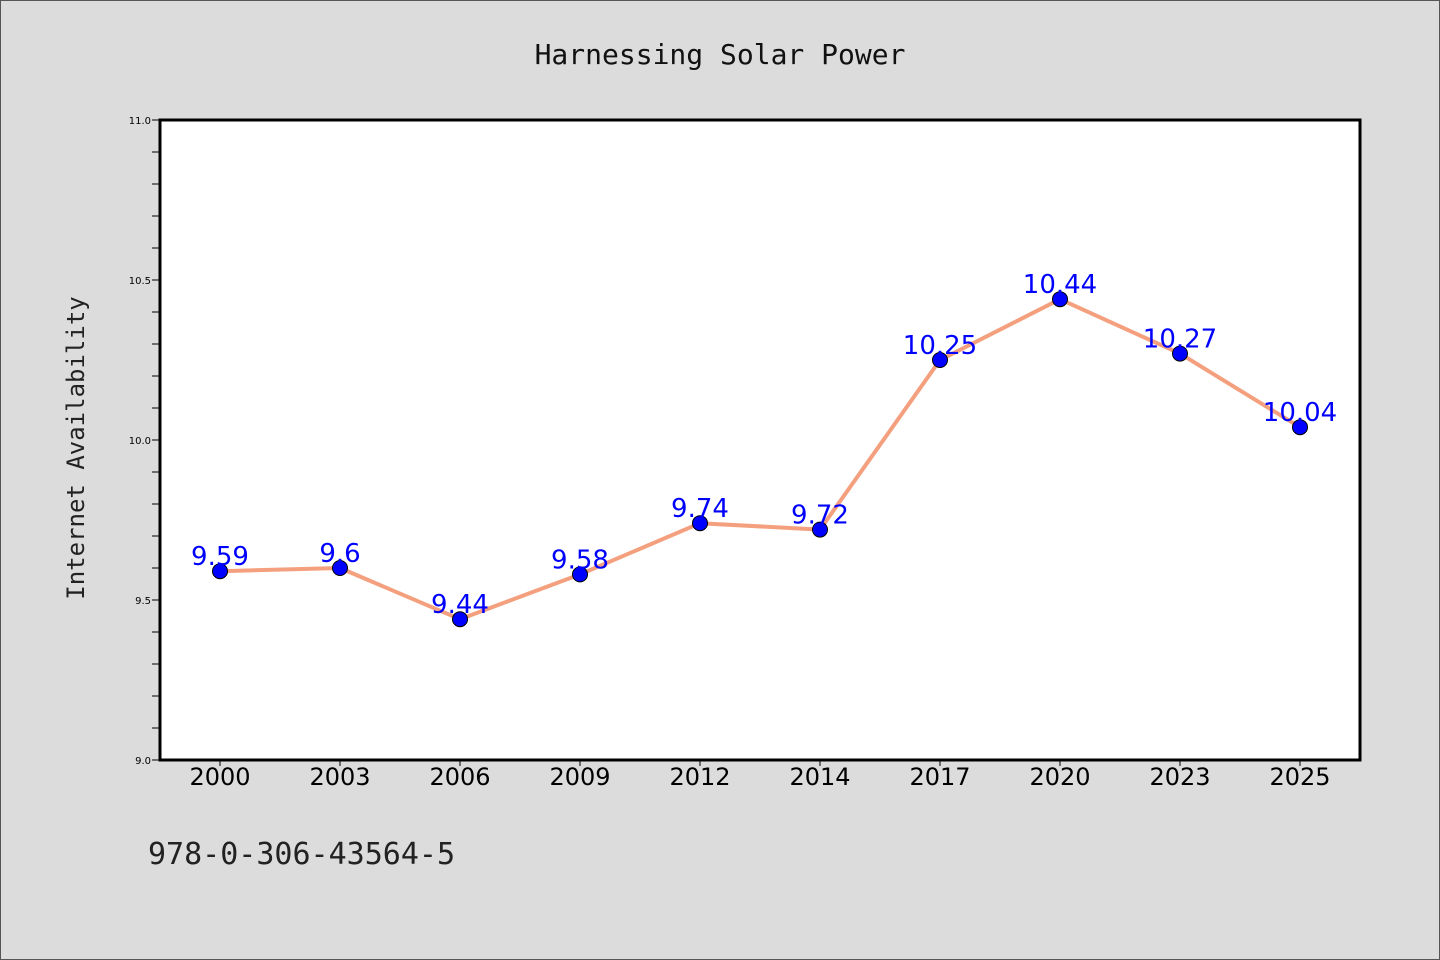 The height and width of the screenshot is (960, 1440). I want to click on x-tick-label: 2009, so click(579, 777).